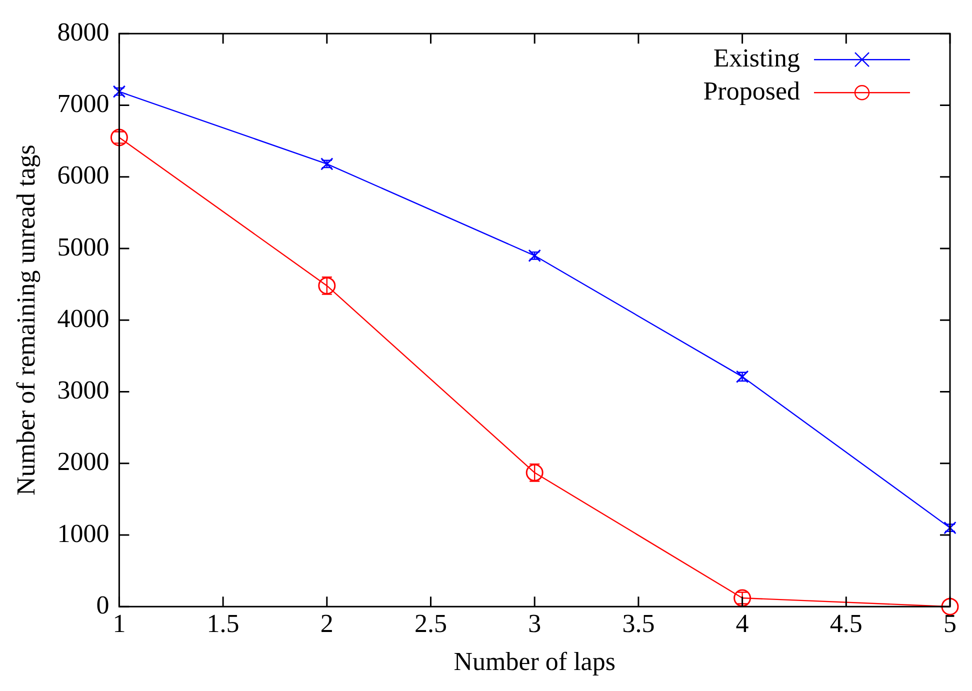 The width and height of the screenshot is (972, 691). Describe the element at coordinates (83, 175) in the screenshot. I see `y-tick-label: 6000` at that location.